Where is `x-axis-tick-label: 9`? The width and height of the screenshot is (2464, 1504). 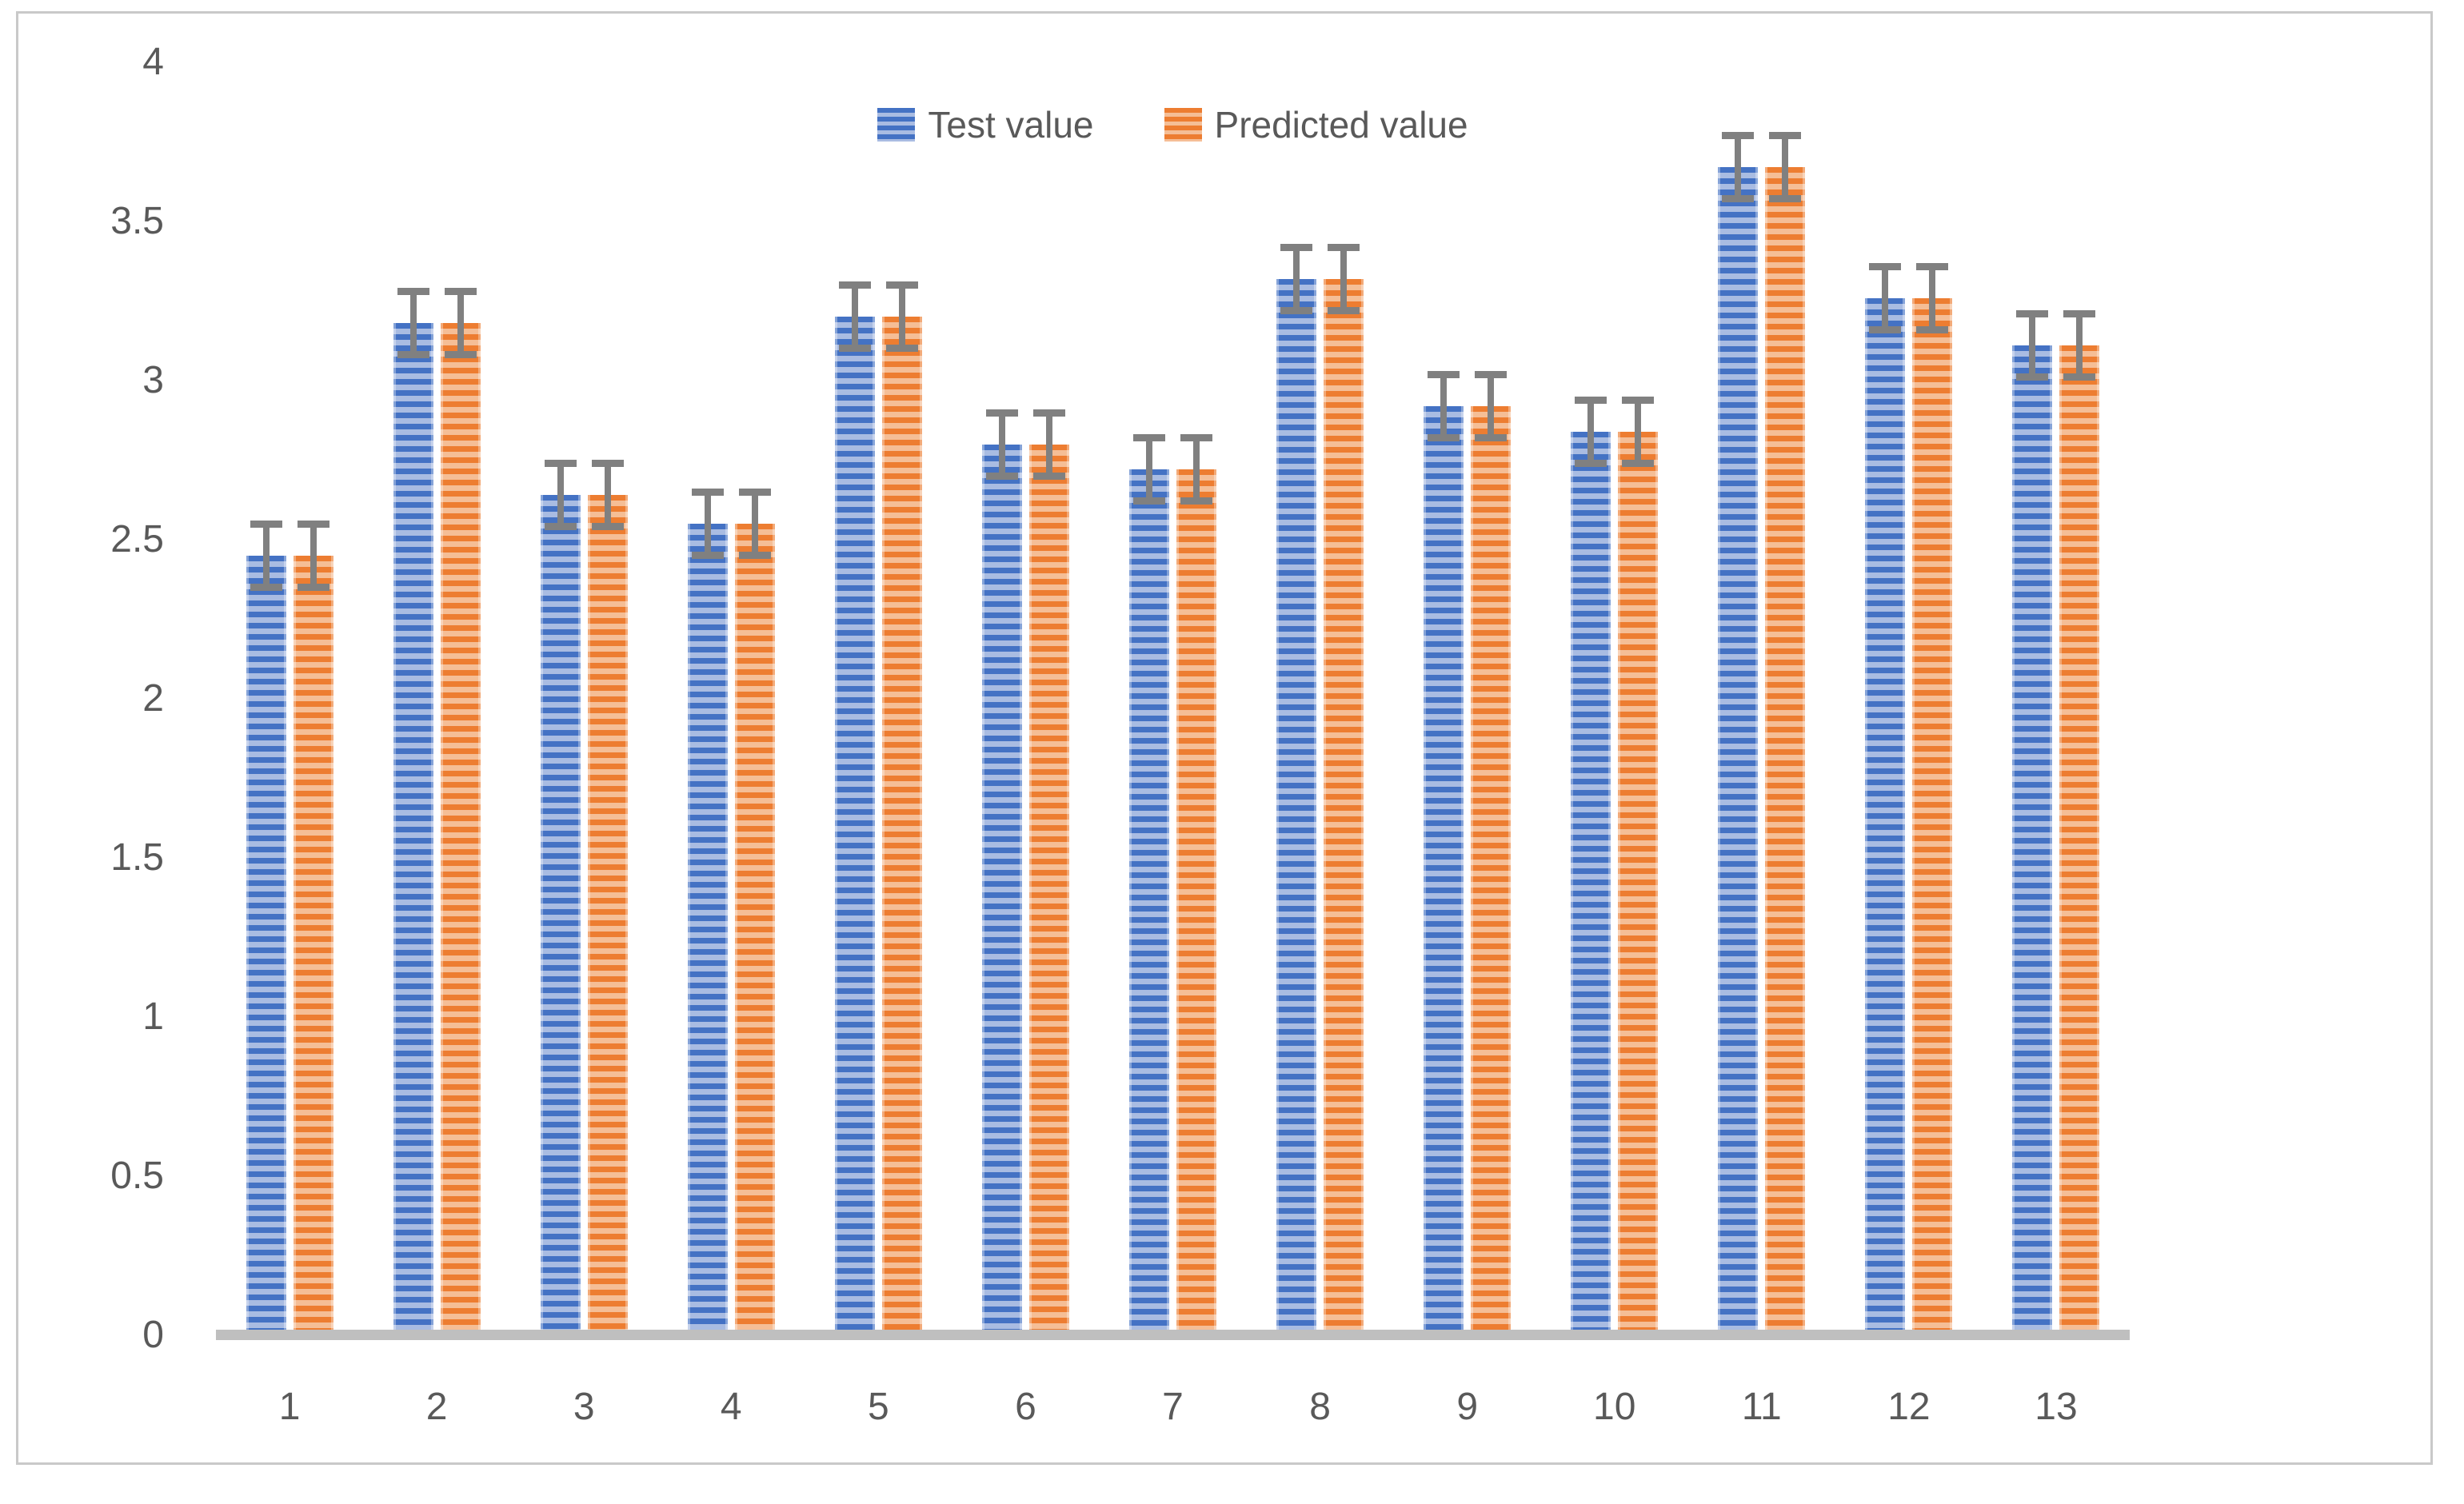 x-axis-tick-label: 9 is located at coordinates (1467, 1407).